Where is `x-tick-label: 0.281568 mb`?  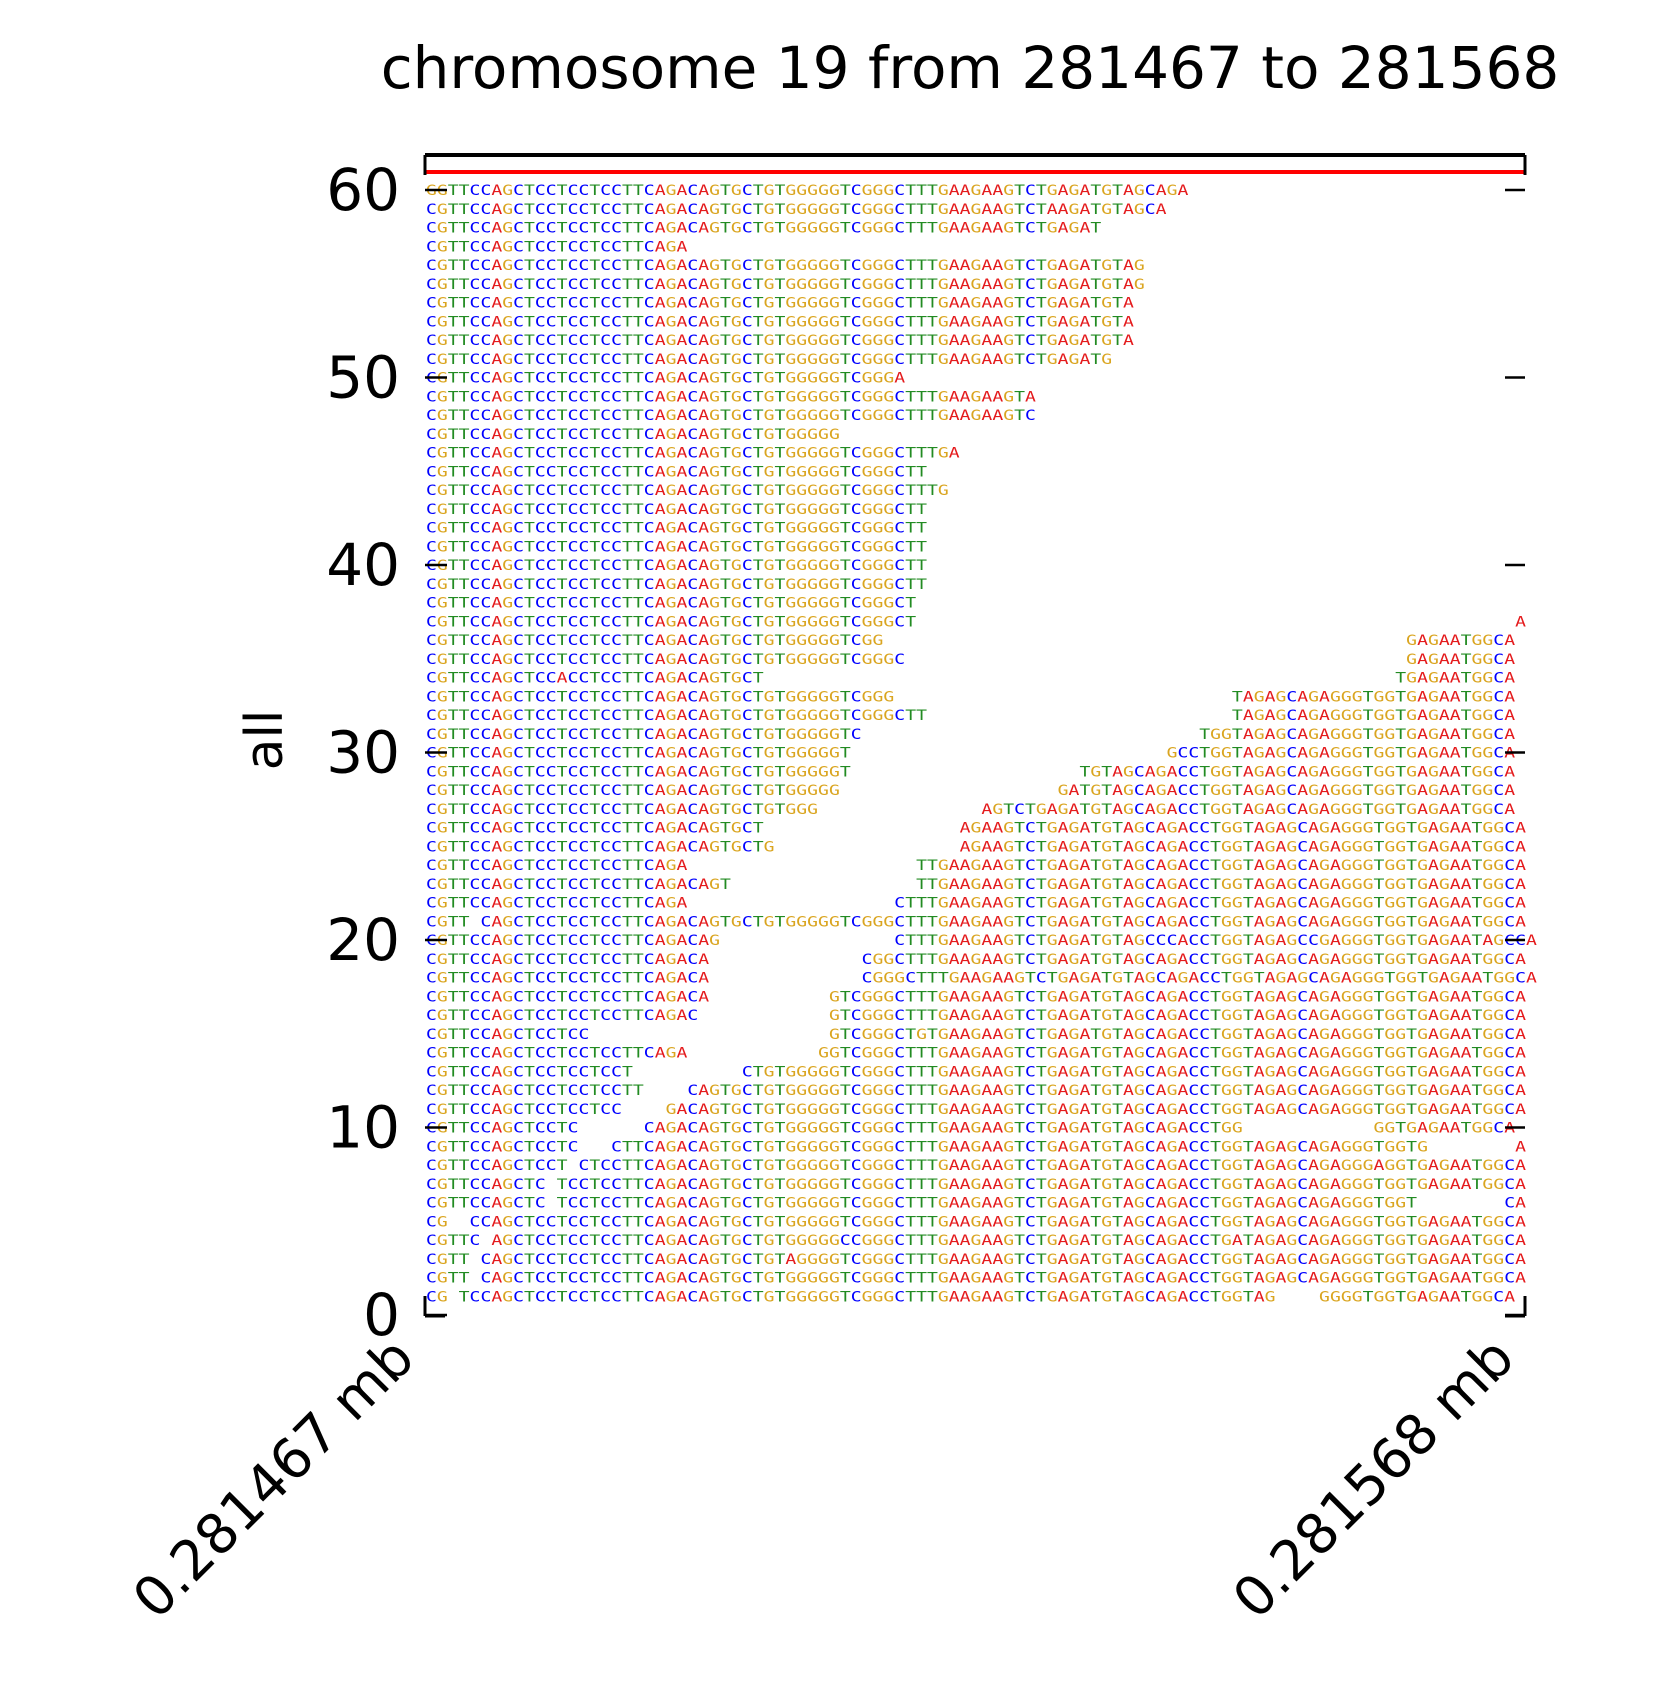
x-tick-label: 0.281568 mb is located at coordinates (1373, 1478).